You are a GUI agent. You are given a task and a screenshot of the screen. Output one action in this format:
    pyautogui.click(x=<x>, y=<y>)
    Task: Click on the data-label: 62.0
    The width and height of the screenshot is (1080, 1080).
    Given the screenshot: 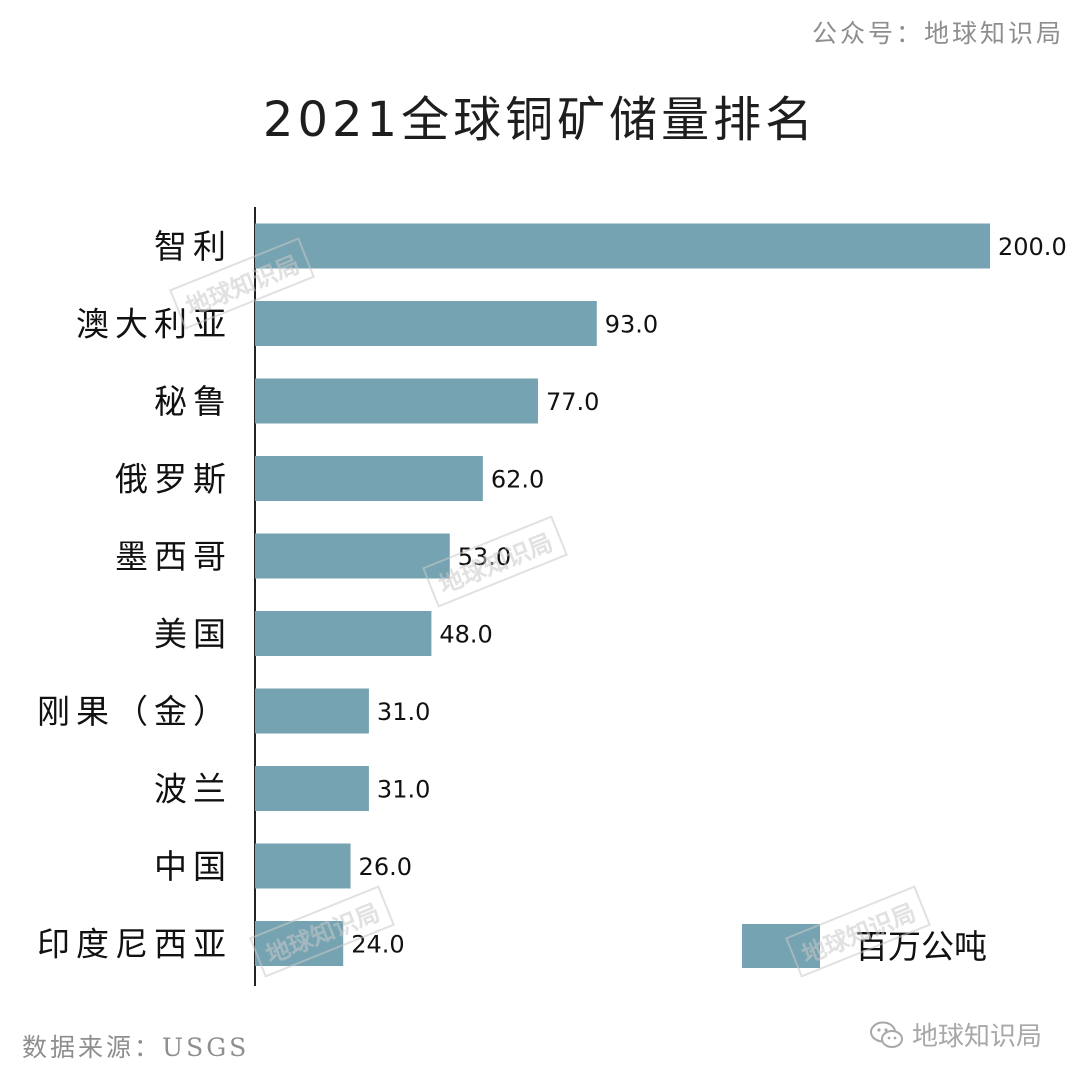 What is the action you would take?
    pyautogui.click(x=517, y=480)
    